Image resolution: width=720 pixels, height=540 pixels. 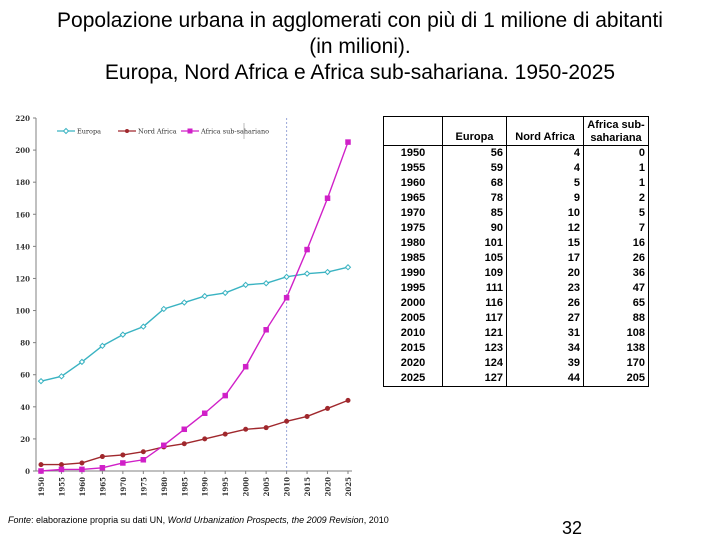 I want to click on table-cell-value: 5, so click(x=616, y=213).